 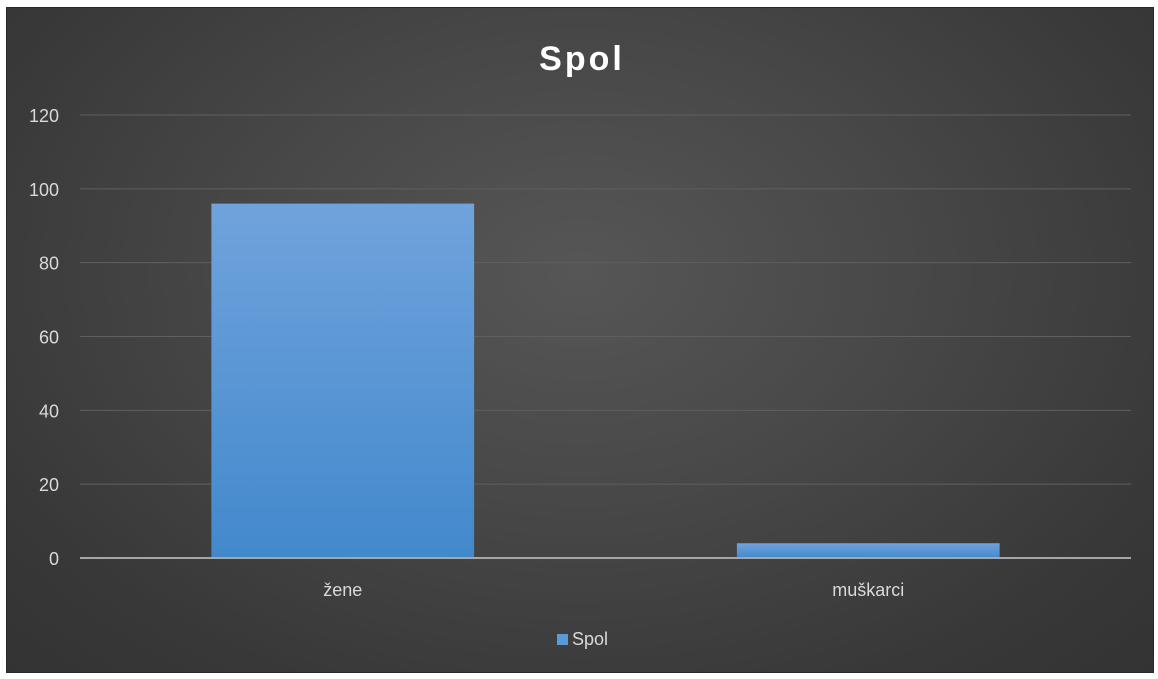 I want to click on x-axis-tick-labels: žene muškarci, so click(x=613, y=590).